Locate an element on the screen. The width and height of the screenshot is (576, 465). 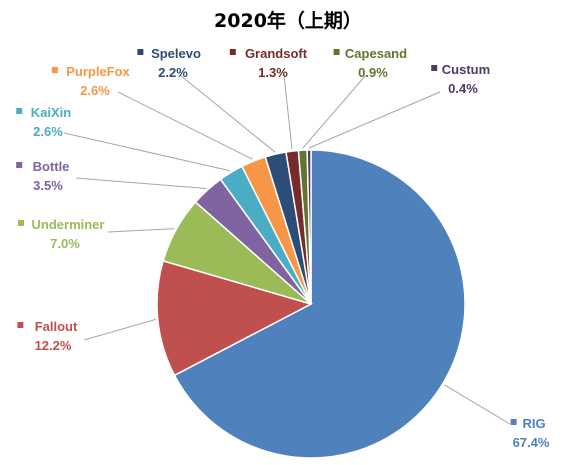
chart-title: 2020年（上期） is located at coordinates (288, 20).